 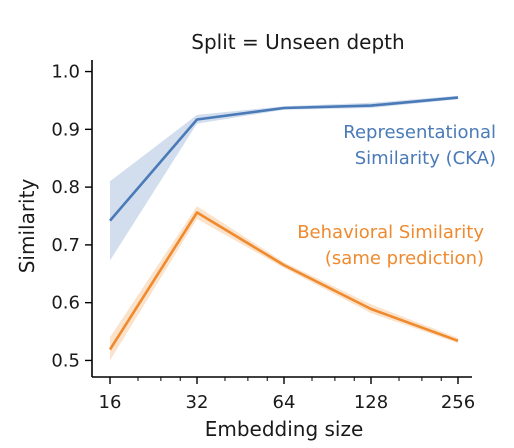 I want to click on series-annotation: Similarity (CKA), so click(x=425, y=158).